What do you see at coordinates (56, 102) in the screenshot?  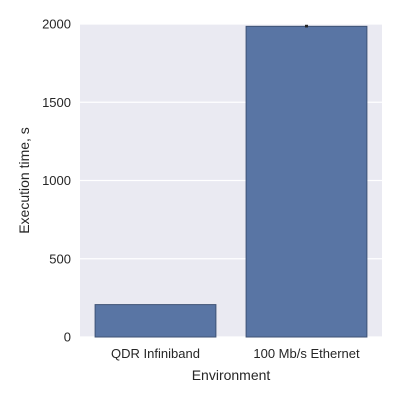 I see `y-tick-label: 1500` at bounding box center [56, 102].